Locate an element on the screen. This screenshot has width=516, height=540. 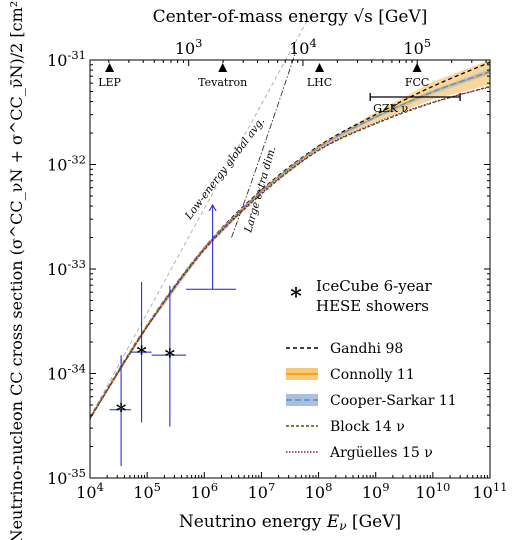
x-axis-label: Neutrino energy Eν [GeV] is located at coordinates (290, 522).